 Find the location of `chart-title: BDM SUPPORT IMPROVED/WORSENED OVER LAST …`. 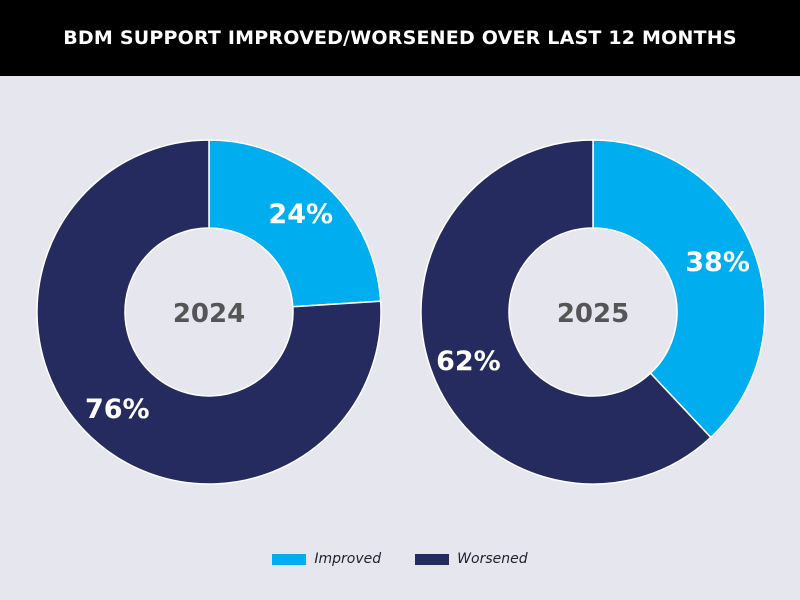

chart-title: BDM SUPPORT IMPROVED/WORSENED OVER LAST … is located at coordinates (400, 38).